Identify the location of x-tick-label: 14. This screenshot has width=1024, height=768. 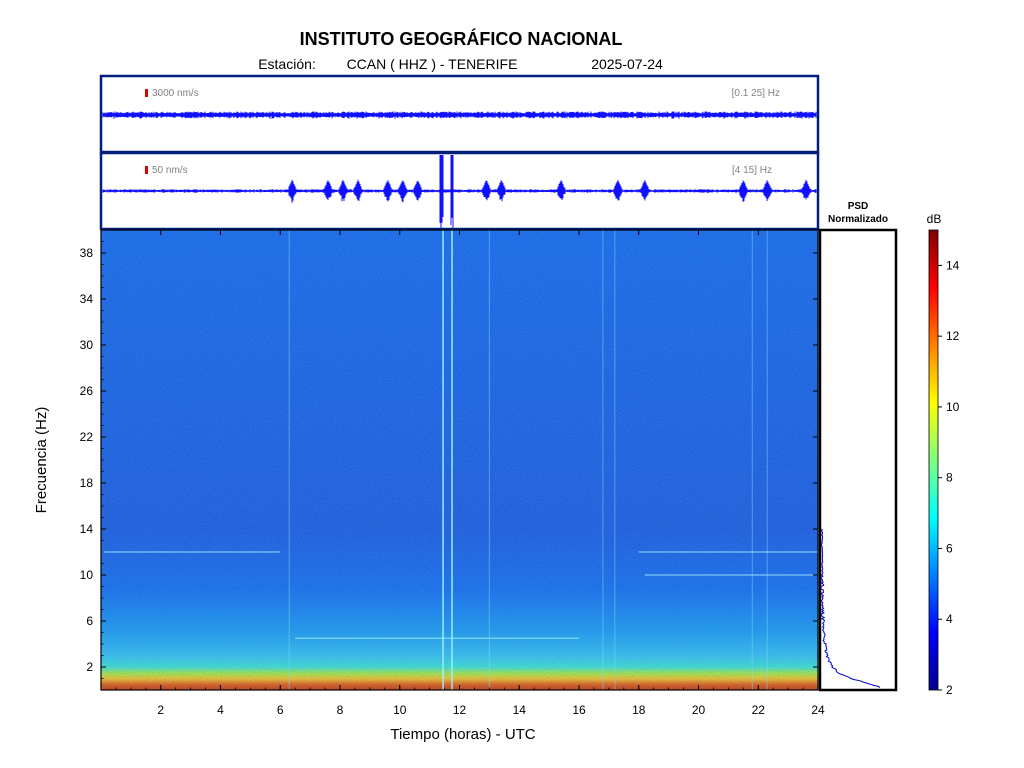
(520, 710).